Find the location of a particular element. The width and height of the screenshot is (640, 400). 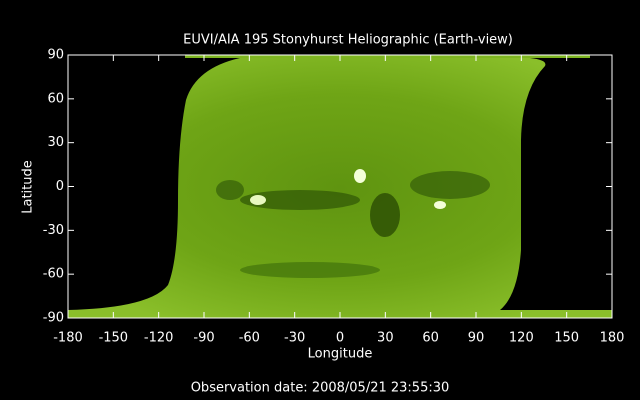

x-axis-label: Longitude is located at coordinates (340, 354).